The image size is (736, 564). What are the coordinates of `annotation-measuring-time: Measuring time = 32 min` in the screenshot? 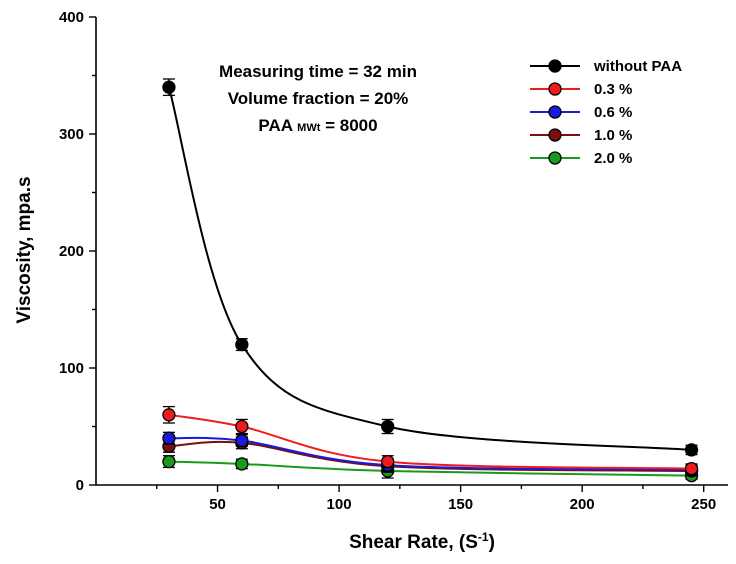 It's located at (318, 71).